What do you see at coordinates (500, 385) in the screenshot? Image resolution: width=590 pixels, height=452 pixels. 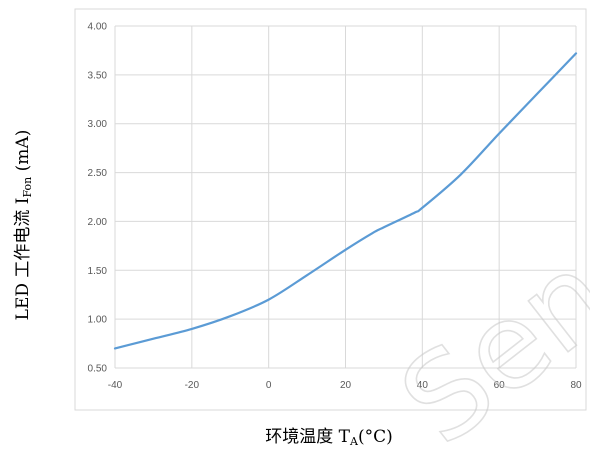 I see `x-tick-label: 60` at bounding box center [500, 385].